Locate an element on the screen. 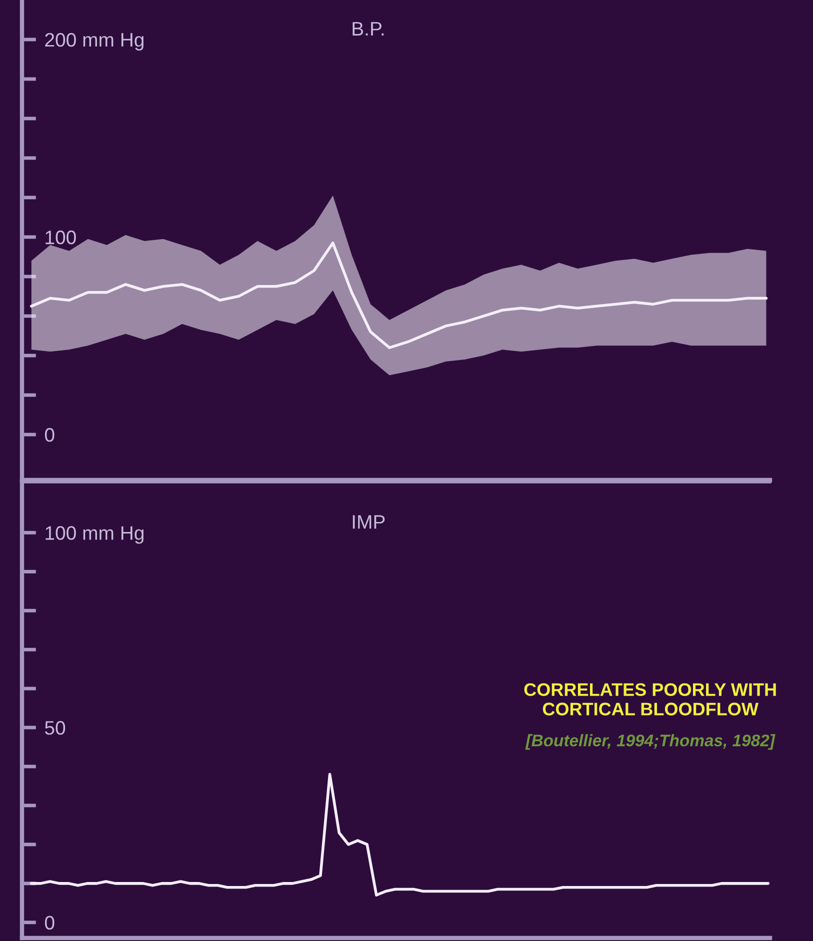 The image size is (813, 941). text: B.P. is located at coordinates (368, 29).